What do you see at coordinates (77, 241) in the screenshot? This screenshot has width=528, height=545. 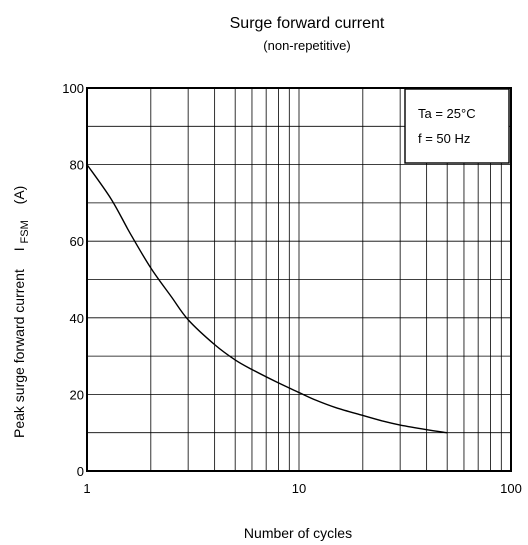 I see `y-tick-label: 60` at bounding box center [77, 241].